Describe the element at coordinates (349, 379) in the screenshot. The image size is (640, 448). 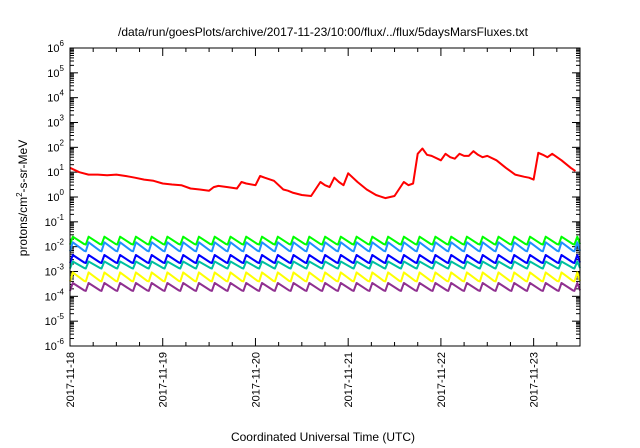
I see `x-tick-label: 2017-11-21` at that location.